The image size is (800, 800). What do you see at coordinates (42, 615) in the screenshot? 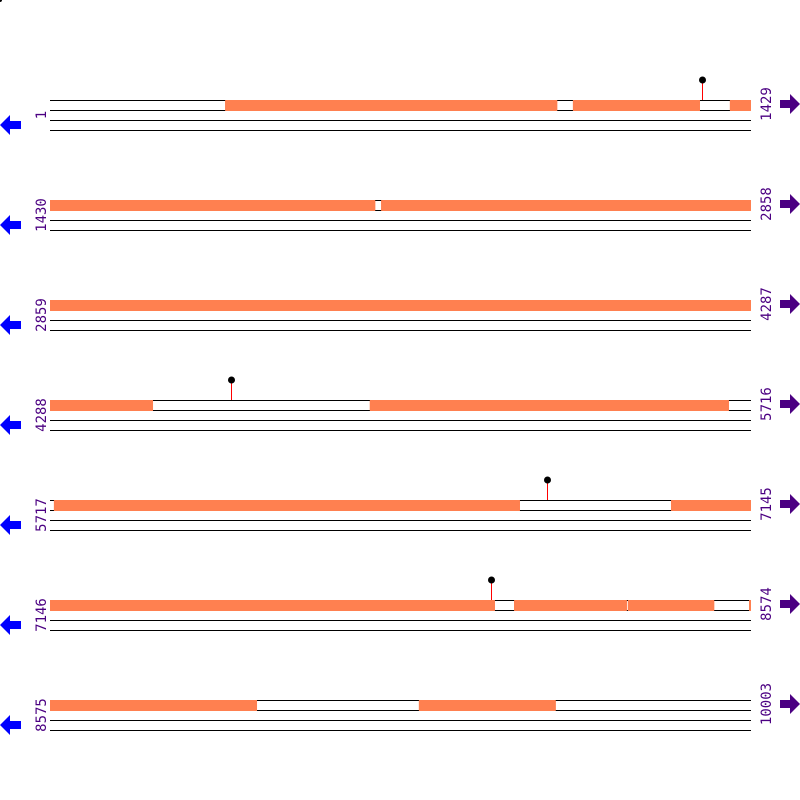
I see `row-start-label: 7146` at bounding box center [42, 615].